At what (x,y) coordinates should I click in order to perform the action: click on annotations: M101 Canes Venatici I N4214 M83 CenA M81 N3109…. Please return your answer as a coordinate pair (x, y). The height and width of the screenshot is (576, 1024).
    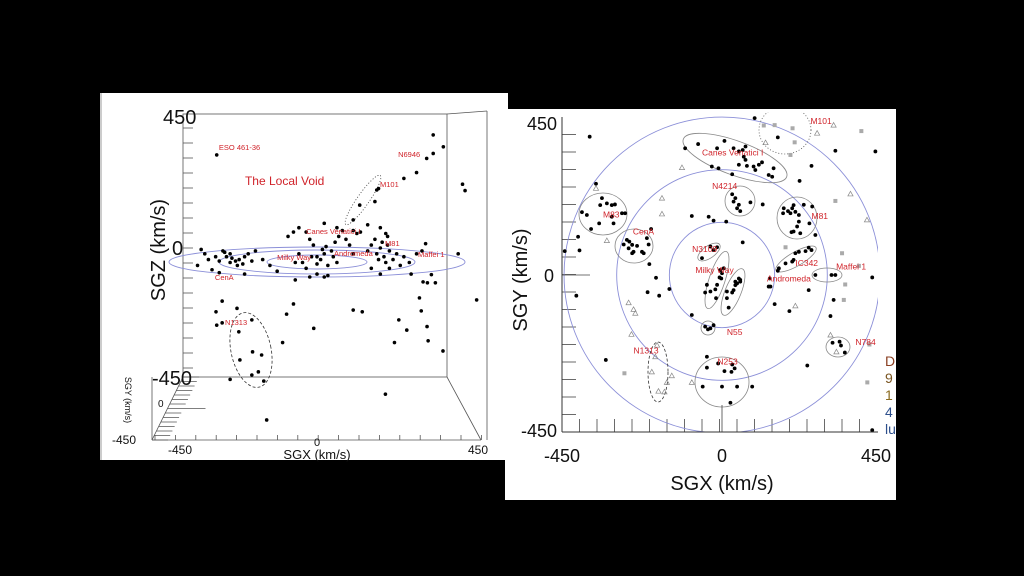
    Looking at the image, I should click on (739, 241).